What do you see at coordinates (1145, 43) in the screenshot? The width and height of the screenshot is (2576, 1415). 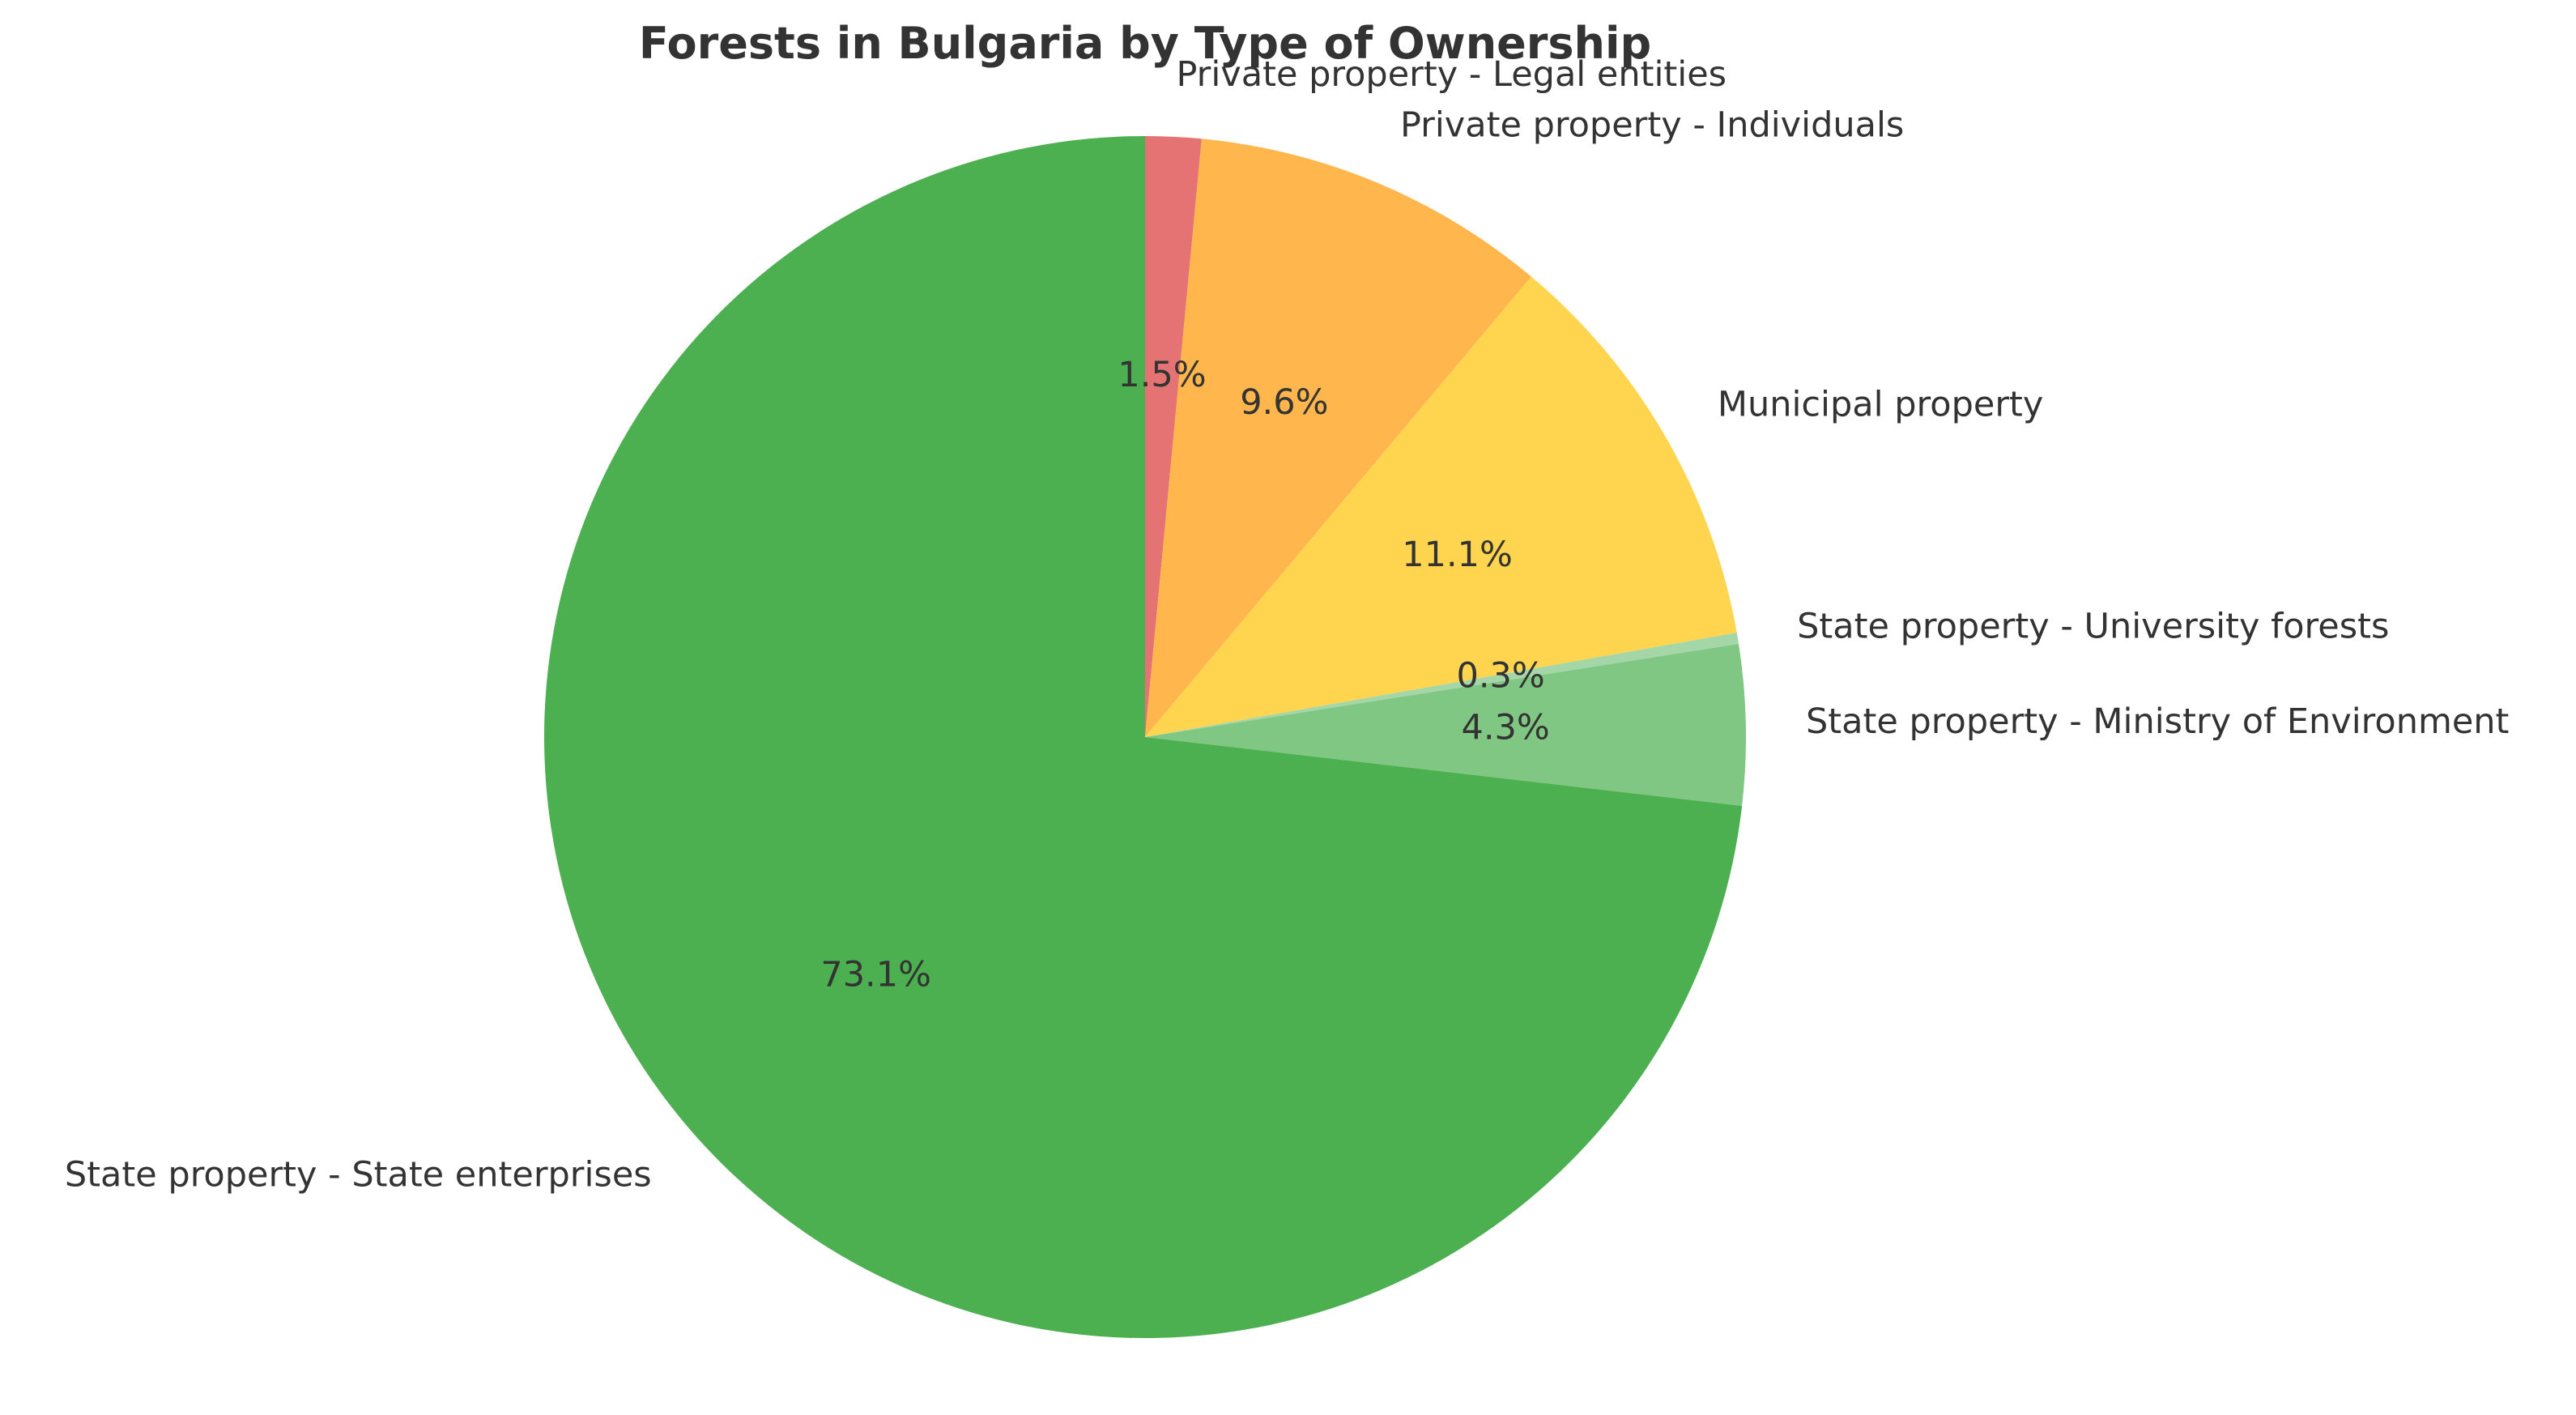 I see `chart-title: Forests in Bulgaria by Type of Ownership` at bounding box center [1145, 43].